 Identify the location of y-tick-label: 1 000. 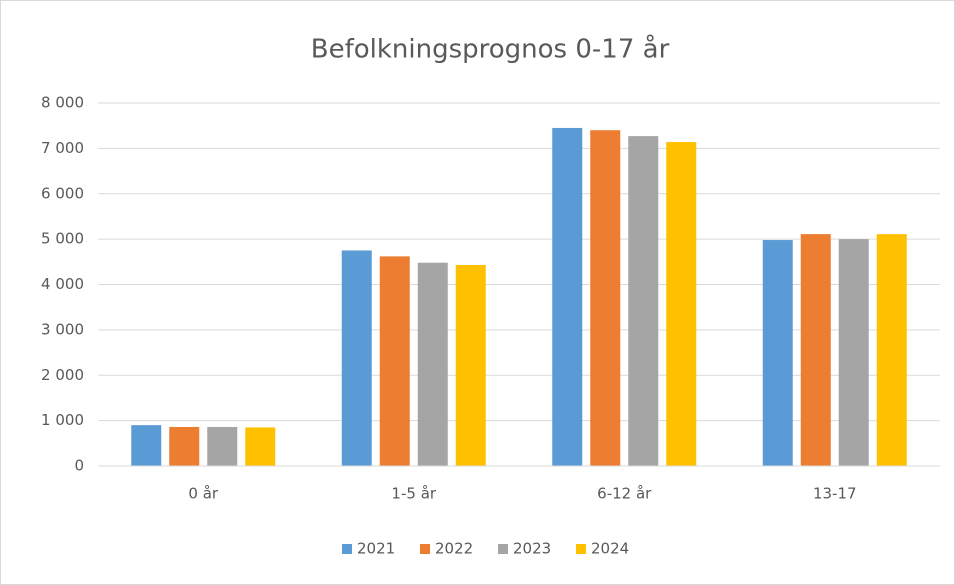
(62, 420).